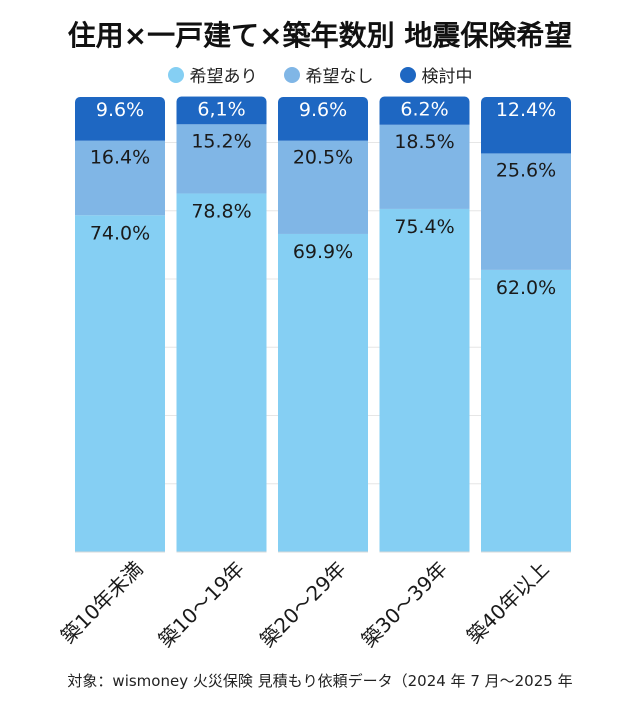 This screenshot has width=640, height=720. I want to click on value-label-yes: 74.0%, so click(120, 233).